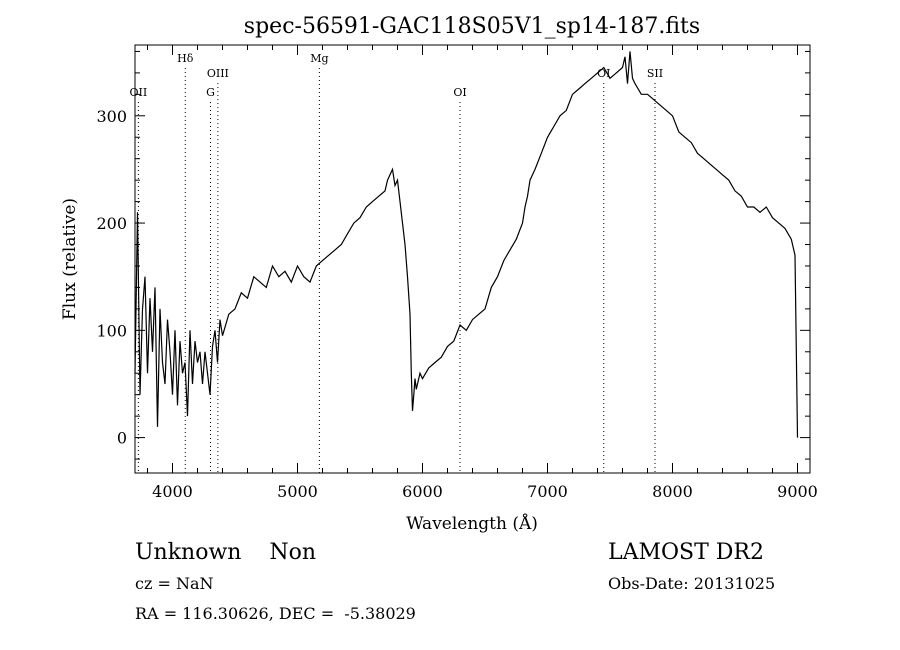  What do you see at coordinates (686, 552) in the screenshot?
I see `survey-label: LAMOST DR2` at bounding box center [686, 552].